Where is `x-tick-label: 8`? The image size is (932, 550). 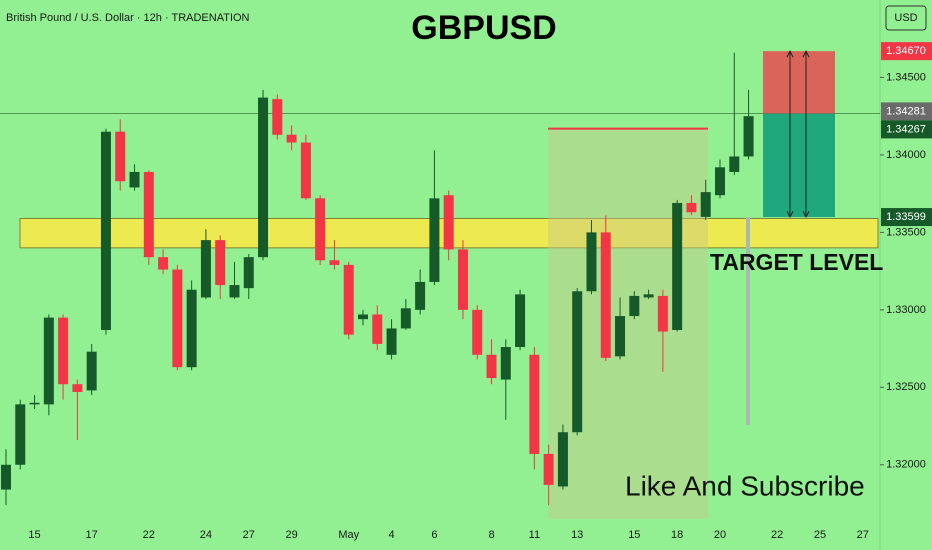
x-tick-label: 8 is located at coordinates (491, 535).